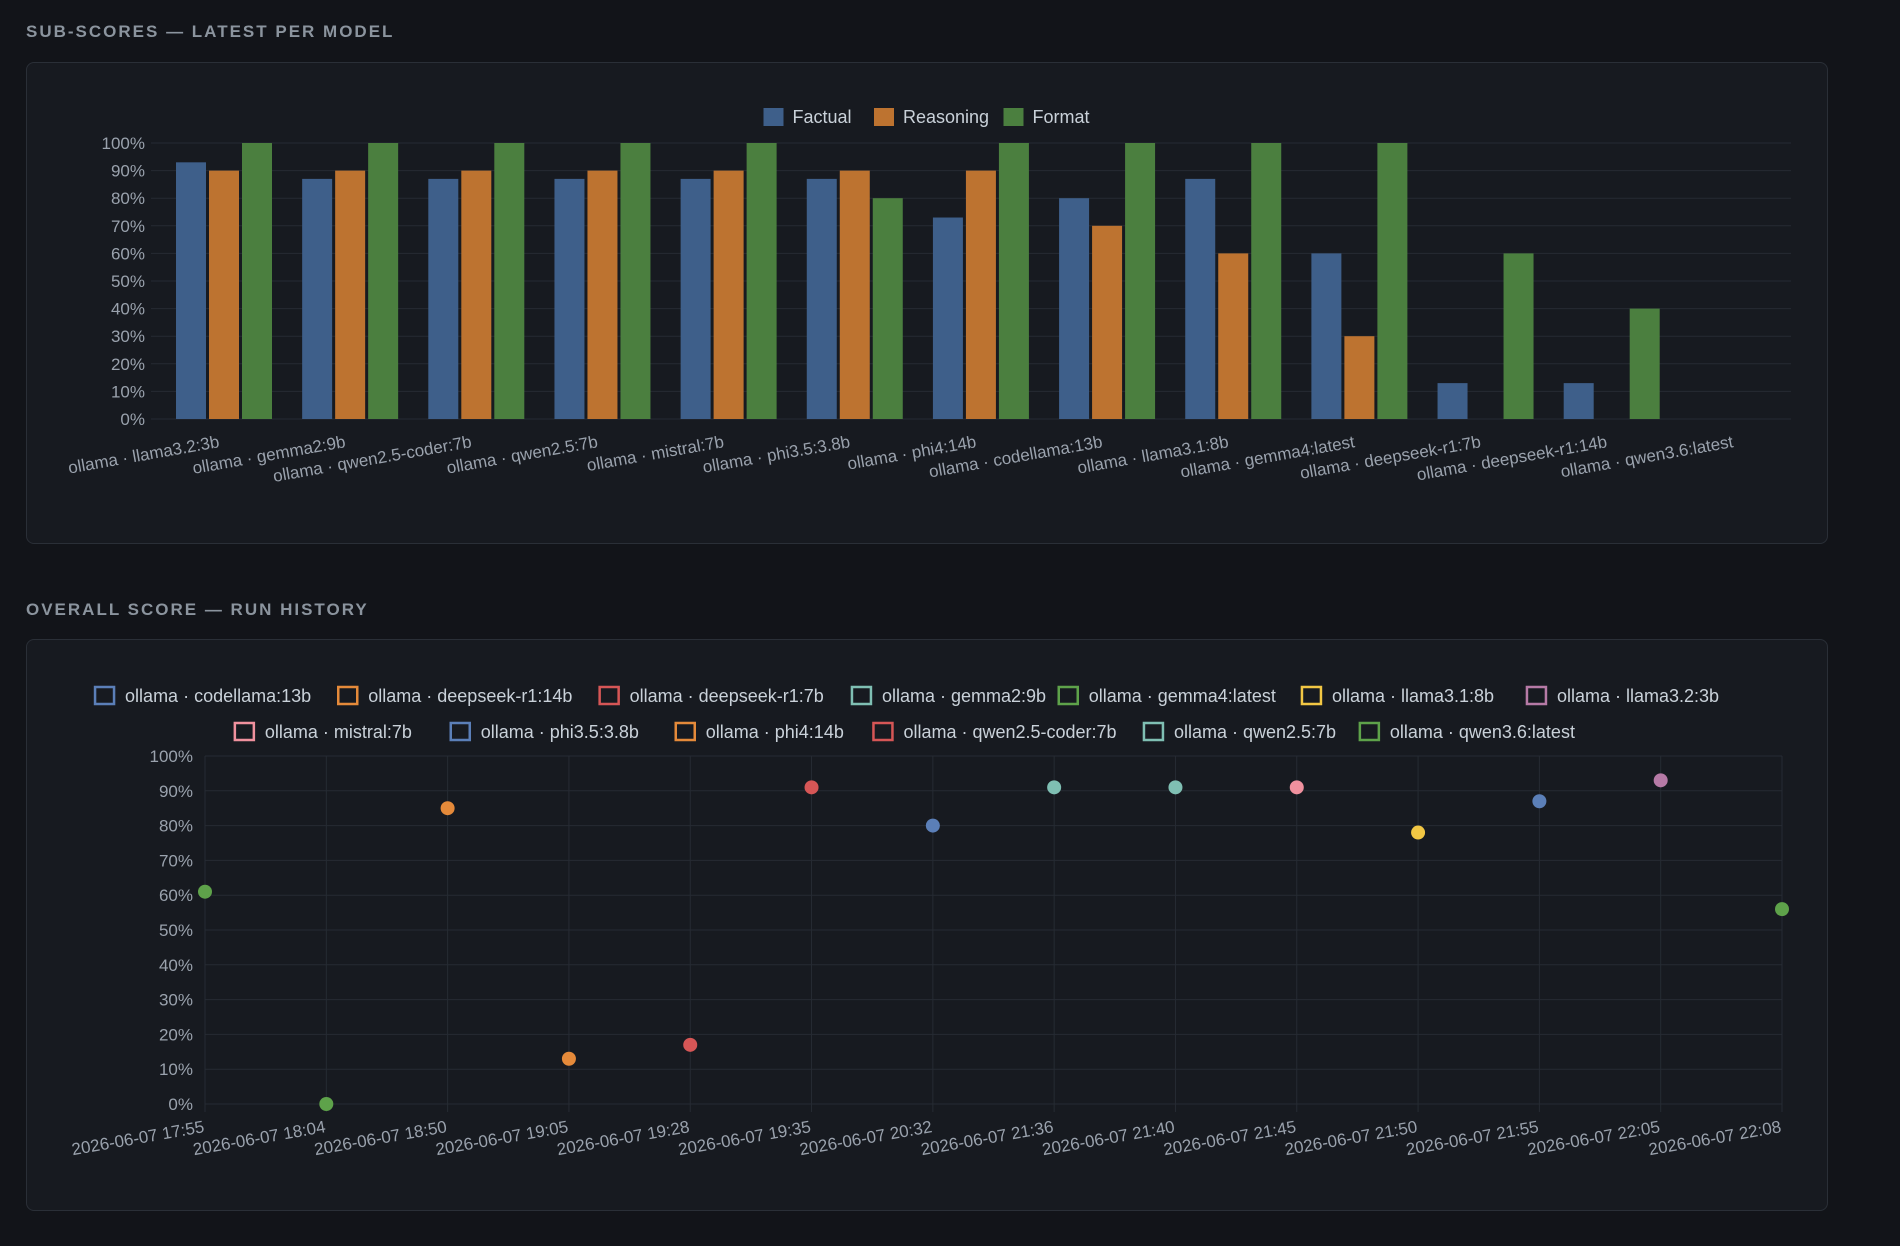 This screenshot has width=1900, height=1246. What do you see at coordinates (210, 31) in the screenshot?
I see `subscores-section-title: SUB-SCORES — LATEST PER MODEL` at bounding box center [210, 31].